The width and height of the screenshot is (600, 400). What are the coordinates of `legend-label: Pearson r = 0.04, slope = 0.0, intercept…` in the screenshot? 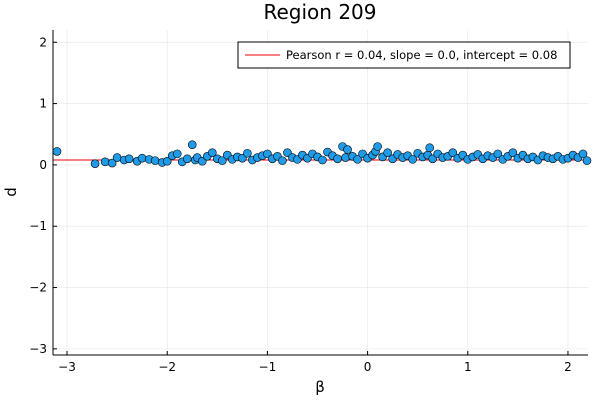 It's located at (421, 55).